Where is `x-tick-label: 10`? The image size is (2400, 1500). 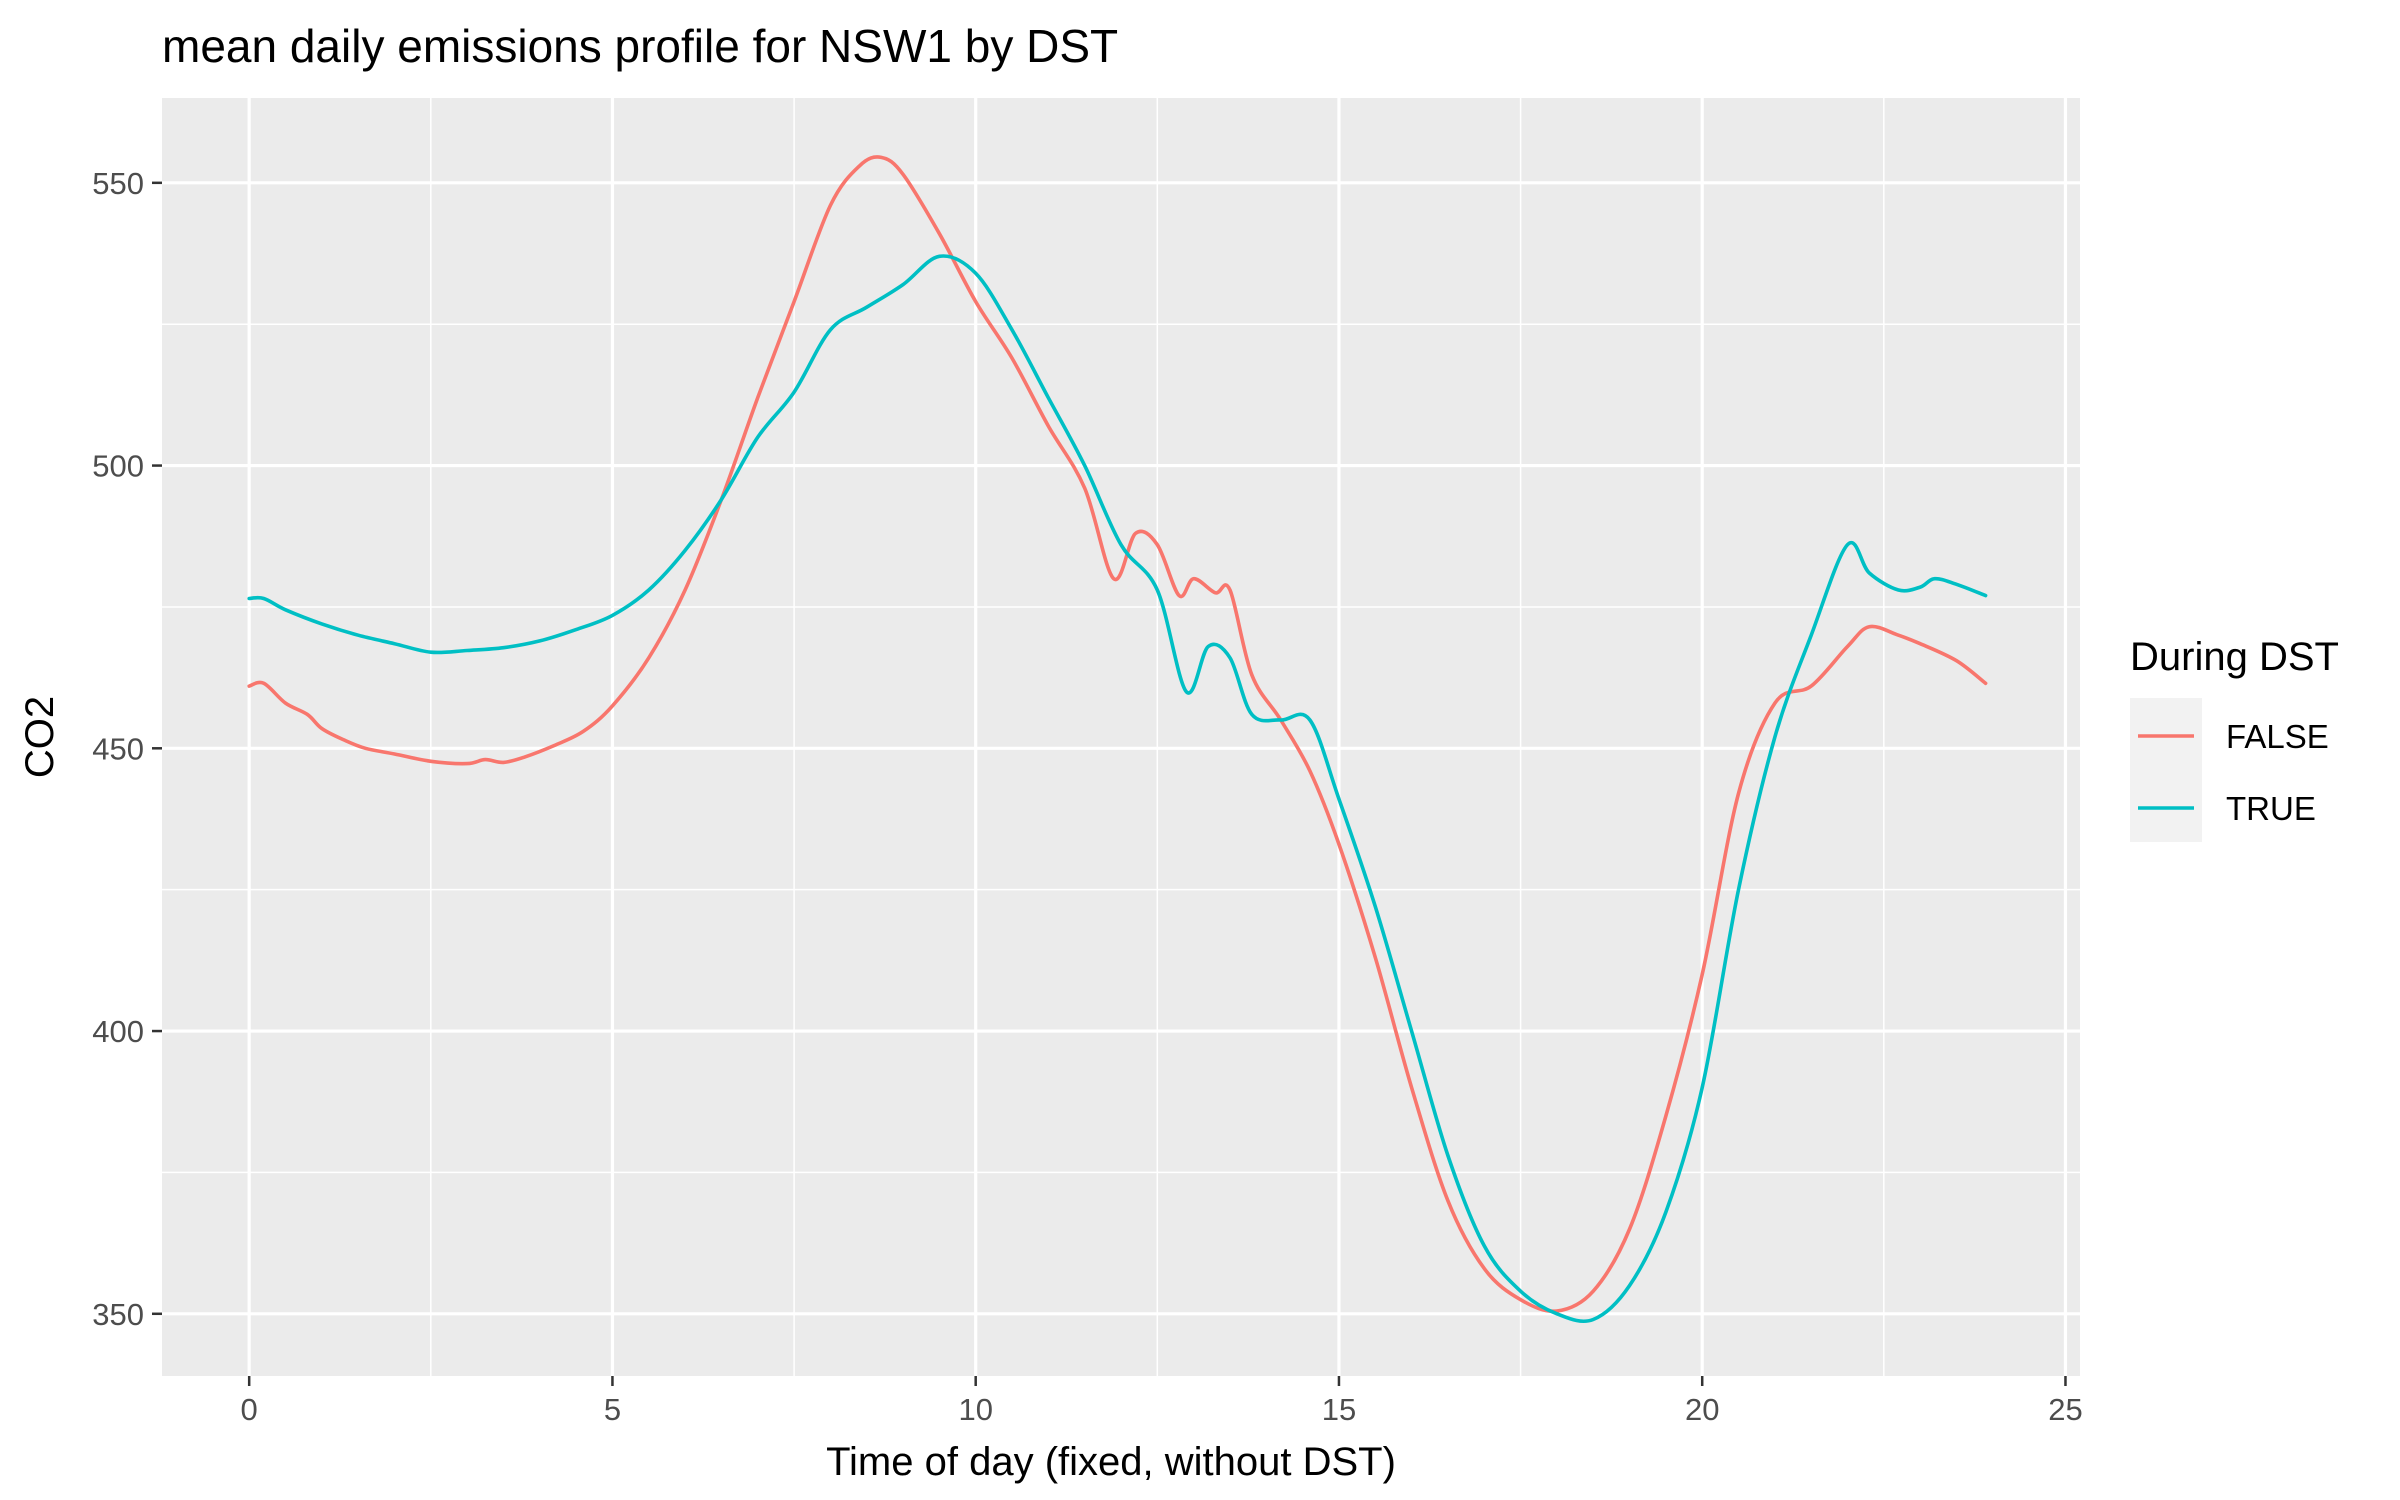 x-tick-label: 10 is located at coordinates (975, 1409).